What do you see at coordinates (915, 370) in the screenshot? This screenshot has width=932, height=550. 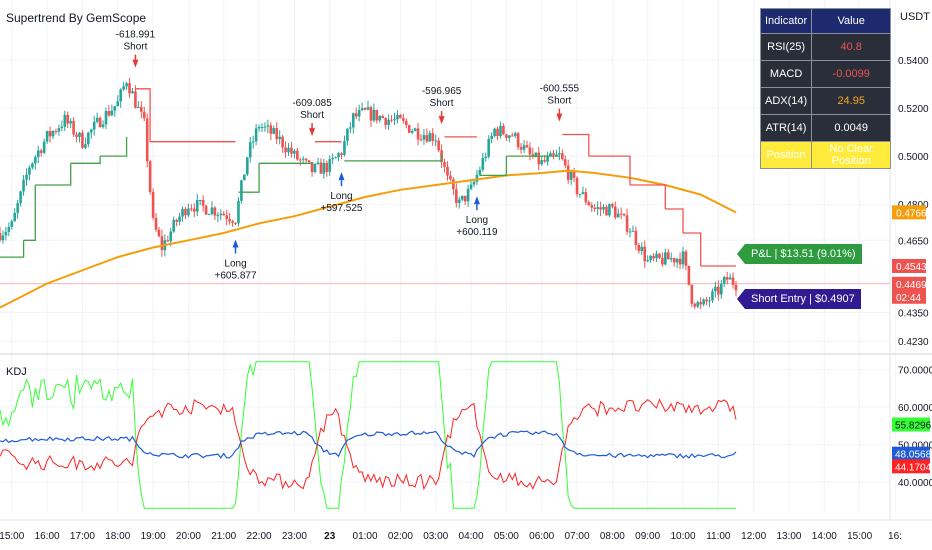 I see `kdj-tick-label: 70.0000` at bounding box center [915, 370].